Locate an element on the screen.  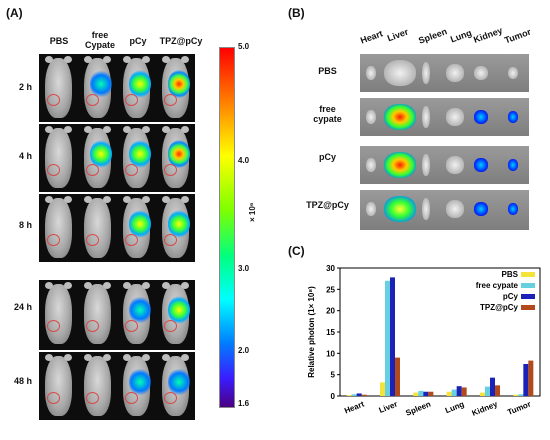
column-header-pcy: pCy is located at coordinates (138, 41).